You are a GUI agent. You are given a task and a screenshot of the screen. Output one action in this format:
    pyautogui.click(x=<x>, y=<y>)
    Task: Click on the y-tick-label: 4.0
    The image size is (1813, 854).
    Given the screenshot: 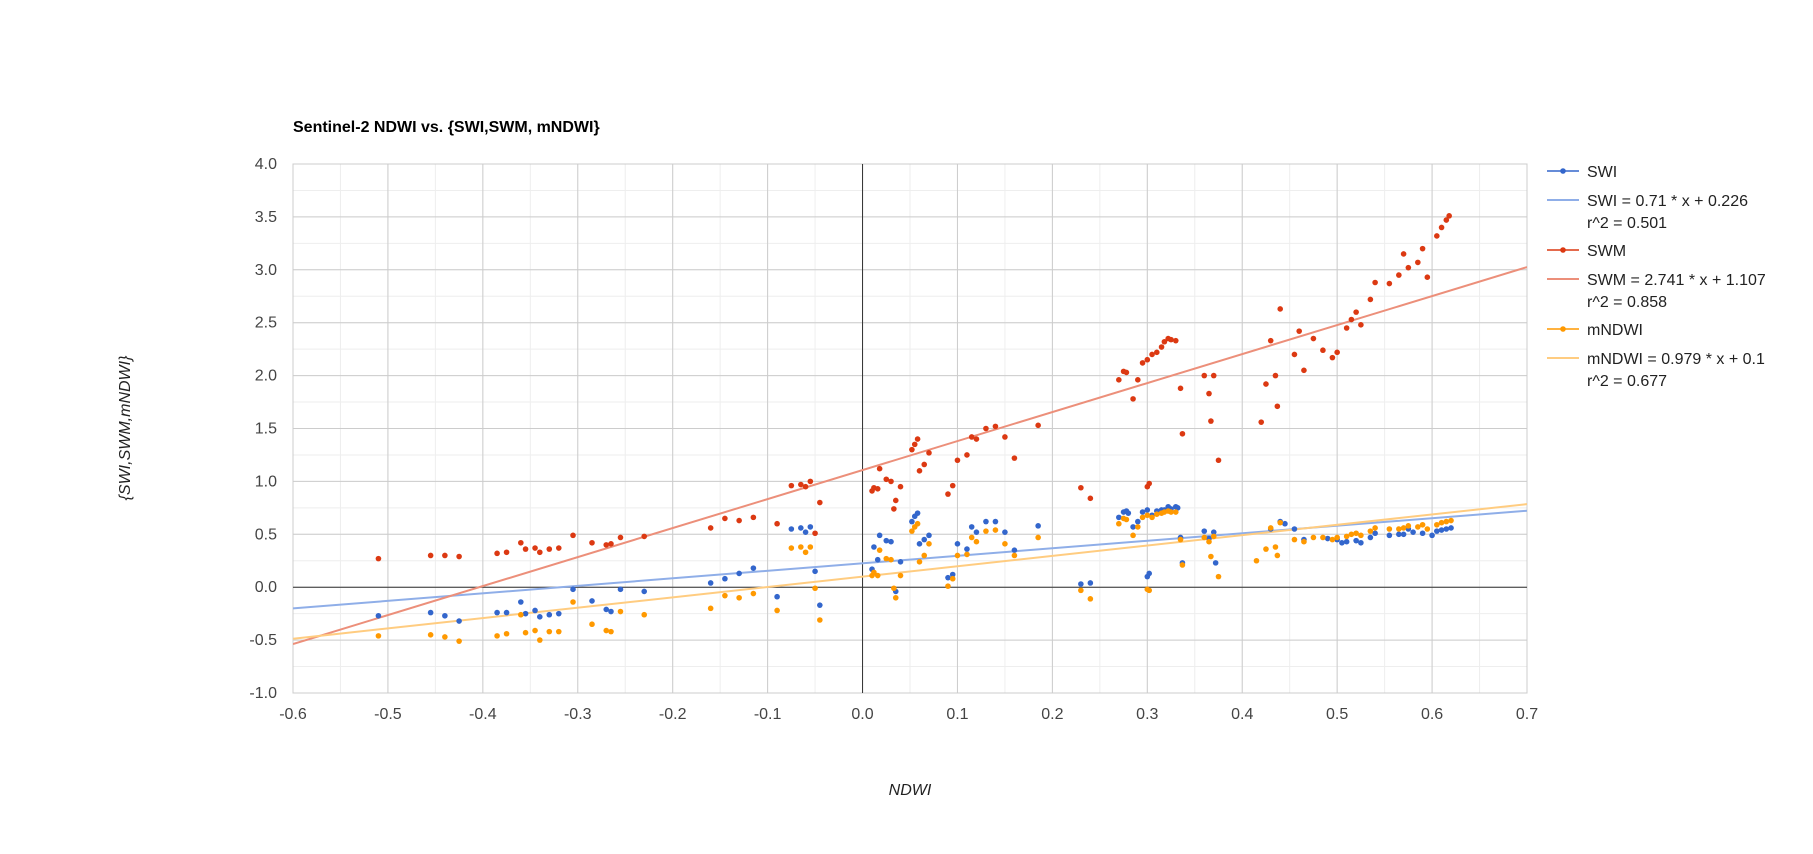 What is the action you would take?
    pyautogui.click(x=266, y=164)
    